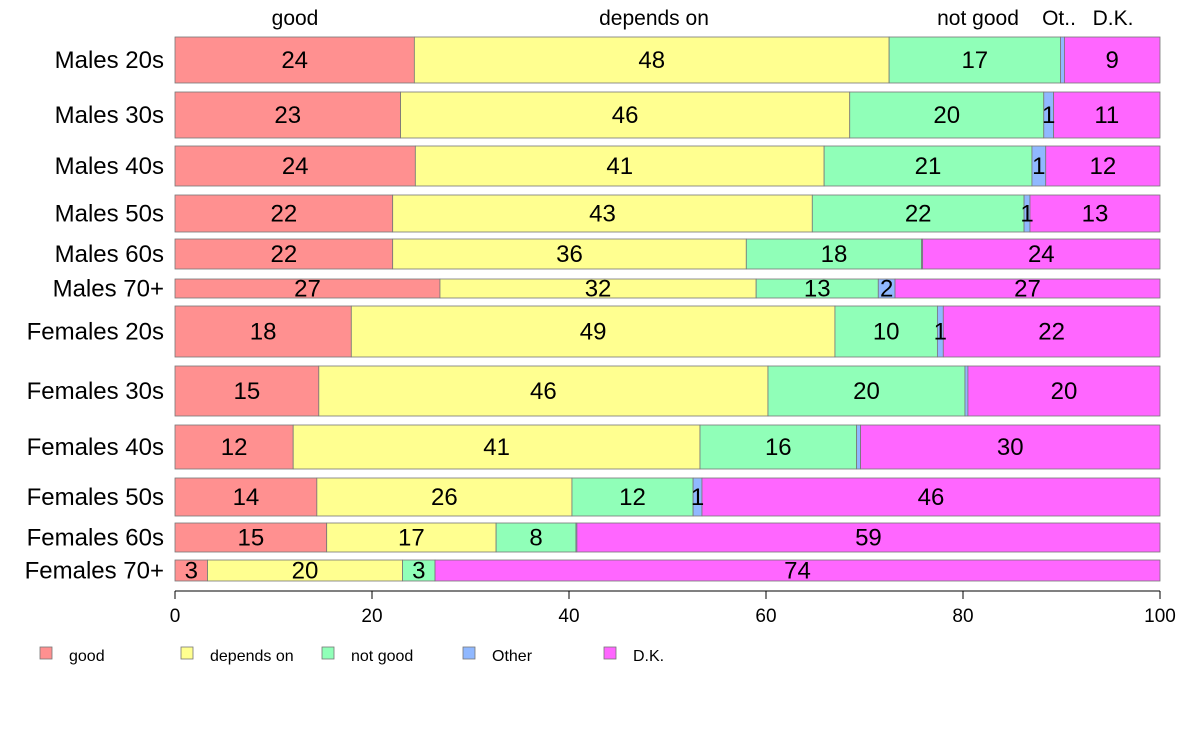 The width and height of the screenshot is (1188, 736). What do you see at coordinates (109, 214) in the screenshot?
I see `category-label: Males 50s` at bounding box center [109, 214].